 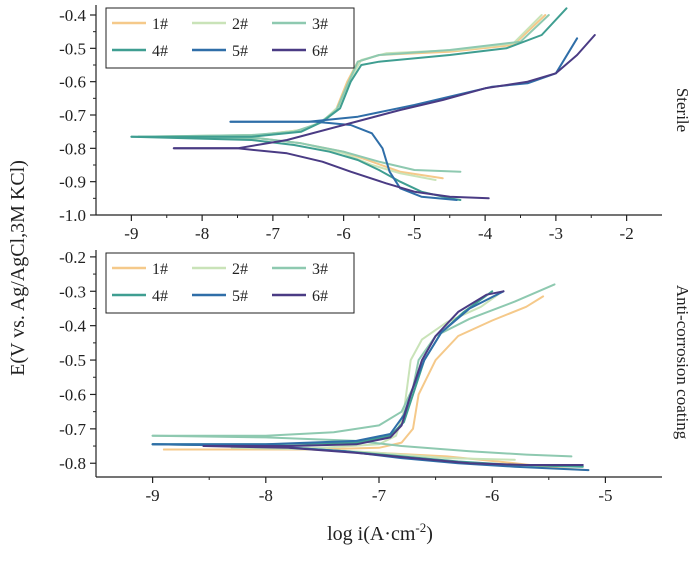 What do you see at coordinates (485, 233) in the screenshot?
I see `x-tick-label: -4` at bounding box center [485, 233].